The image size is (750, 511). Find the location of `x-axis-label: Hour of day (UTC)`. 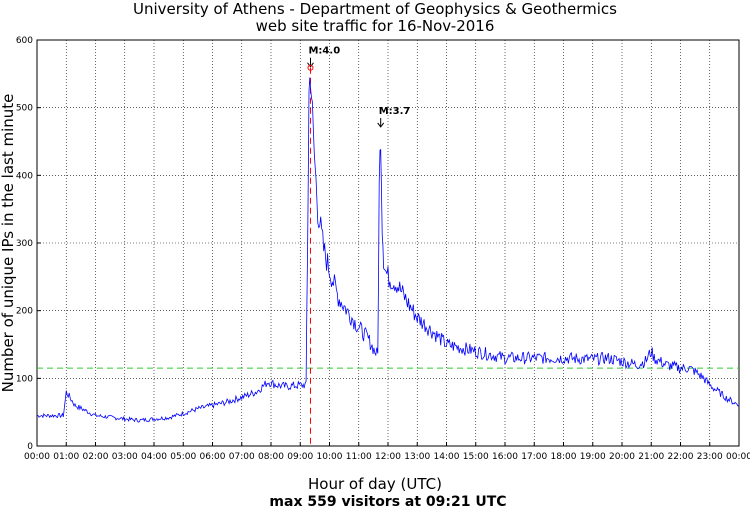

x-axis-label: Hour of day (UTC) is located at coordinates (375, 484).